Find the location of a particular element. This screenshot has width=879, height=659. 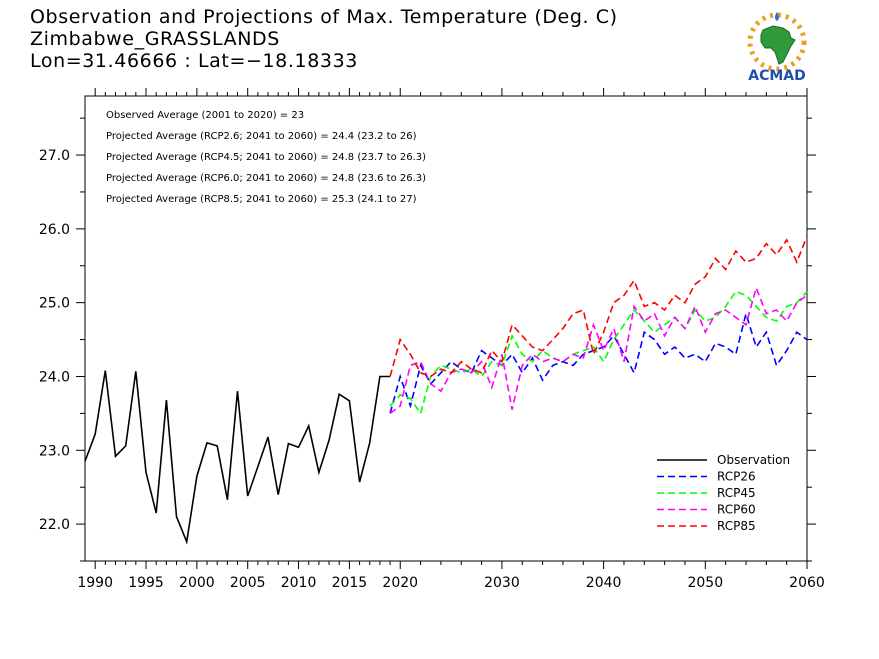

africa-map-icon is located at coordinates (778, 45).